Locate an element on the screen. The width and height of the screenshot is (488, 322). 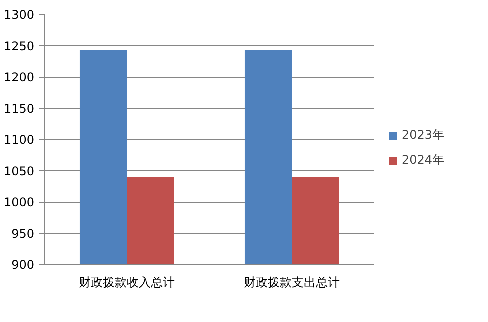
legend-label: 2024年 is located at coordinates (423, 160).